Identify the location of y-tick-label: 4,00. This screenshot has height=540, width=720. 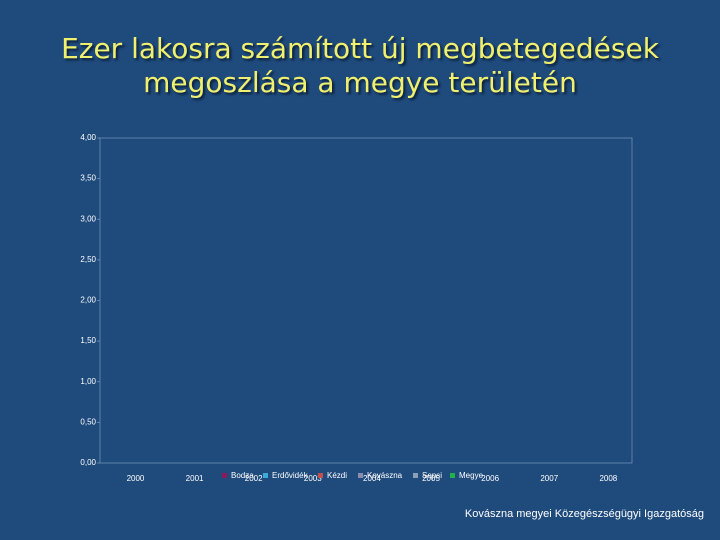
(88, 137).